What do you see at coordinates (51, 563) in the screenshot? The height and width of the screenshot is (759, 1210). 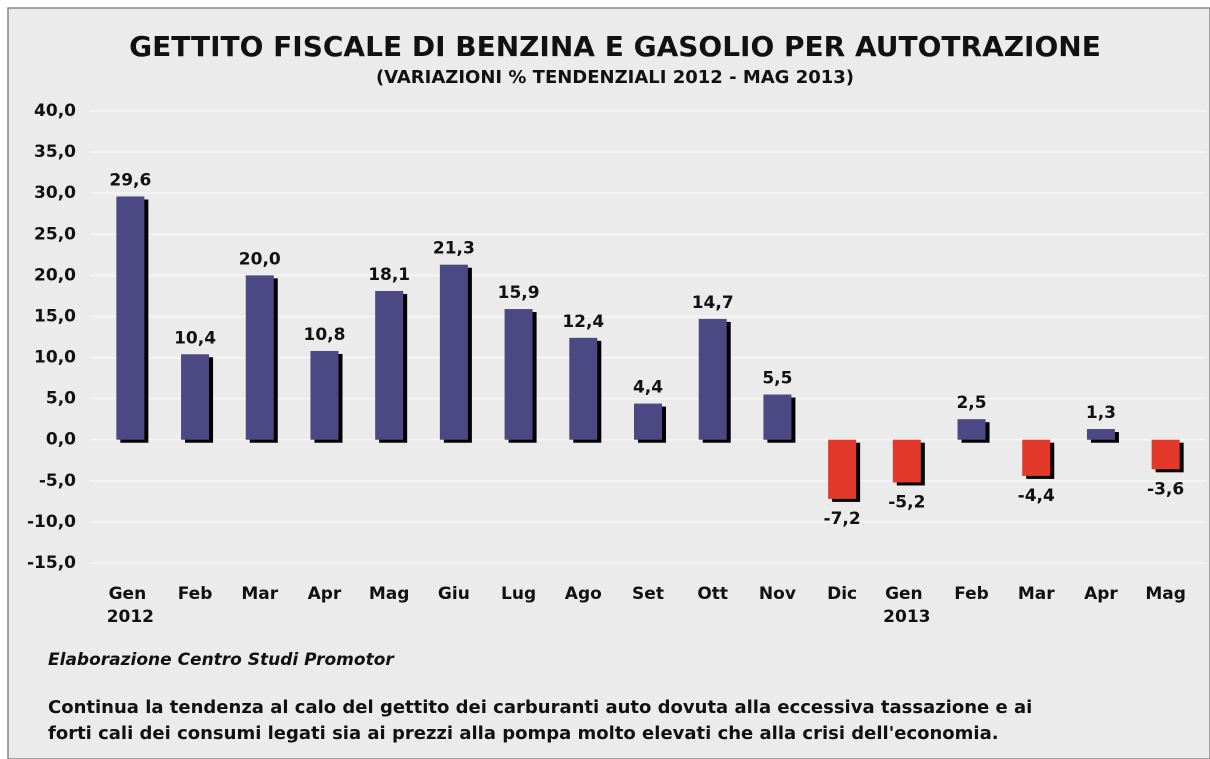 I see `y-tick-label: -15,0` at bounding box center [51, 563].